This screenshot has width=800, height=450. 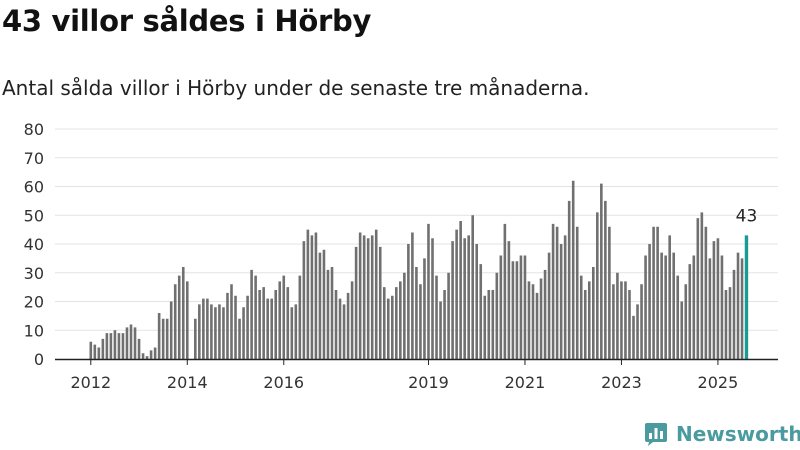 I want to click on x-tick-label: 2023, so click(x=621, y=382).